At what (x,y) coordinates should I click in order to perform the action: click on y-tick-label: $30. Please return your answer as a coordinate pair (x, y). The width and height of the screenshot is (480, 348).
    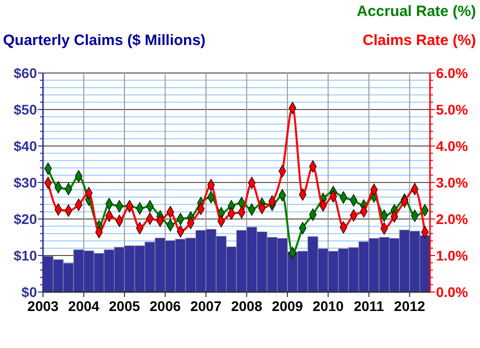
    Looking at the image, I should click on (26, 182).